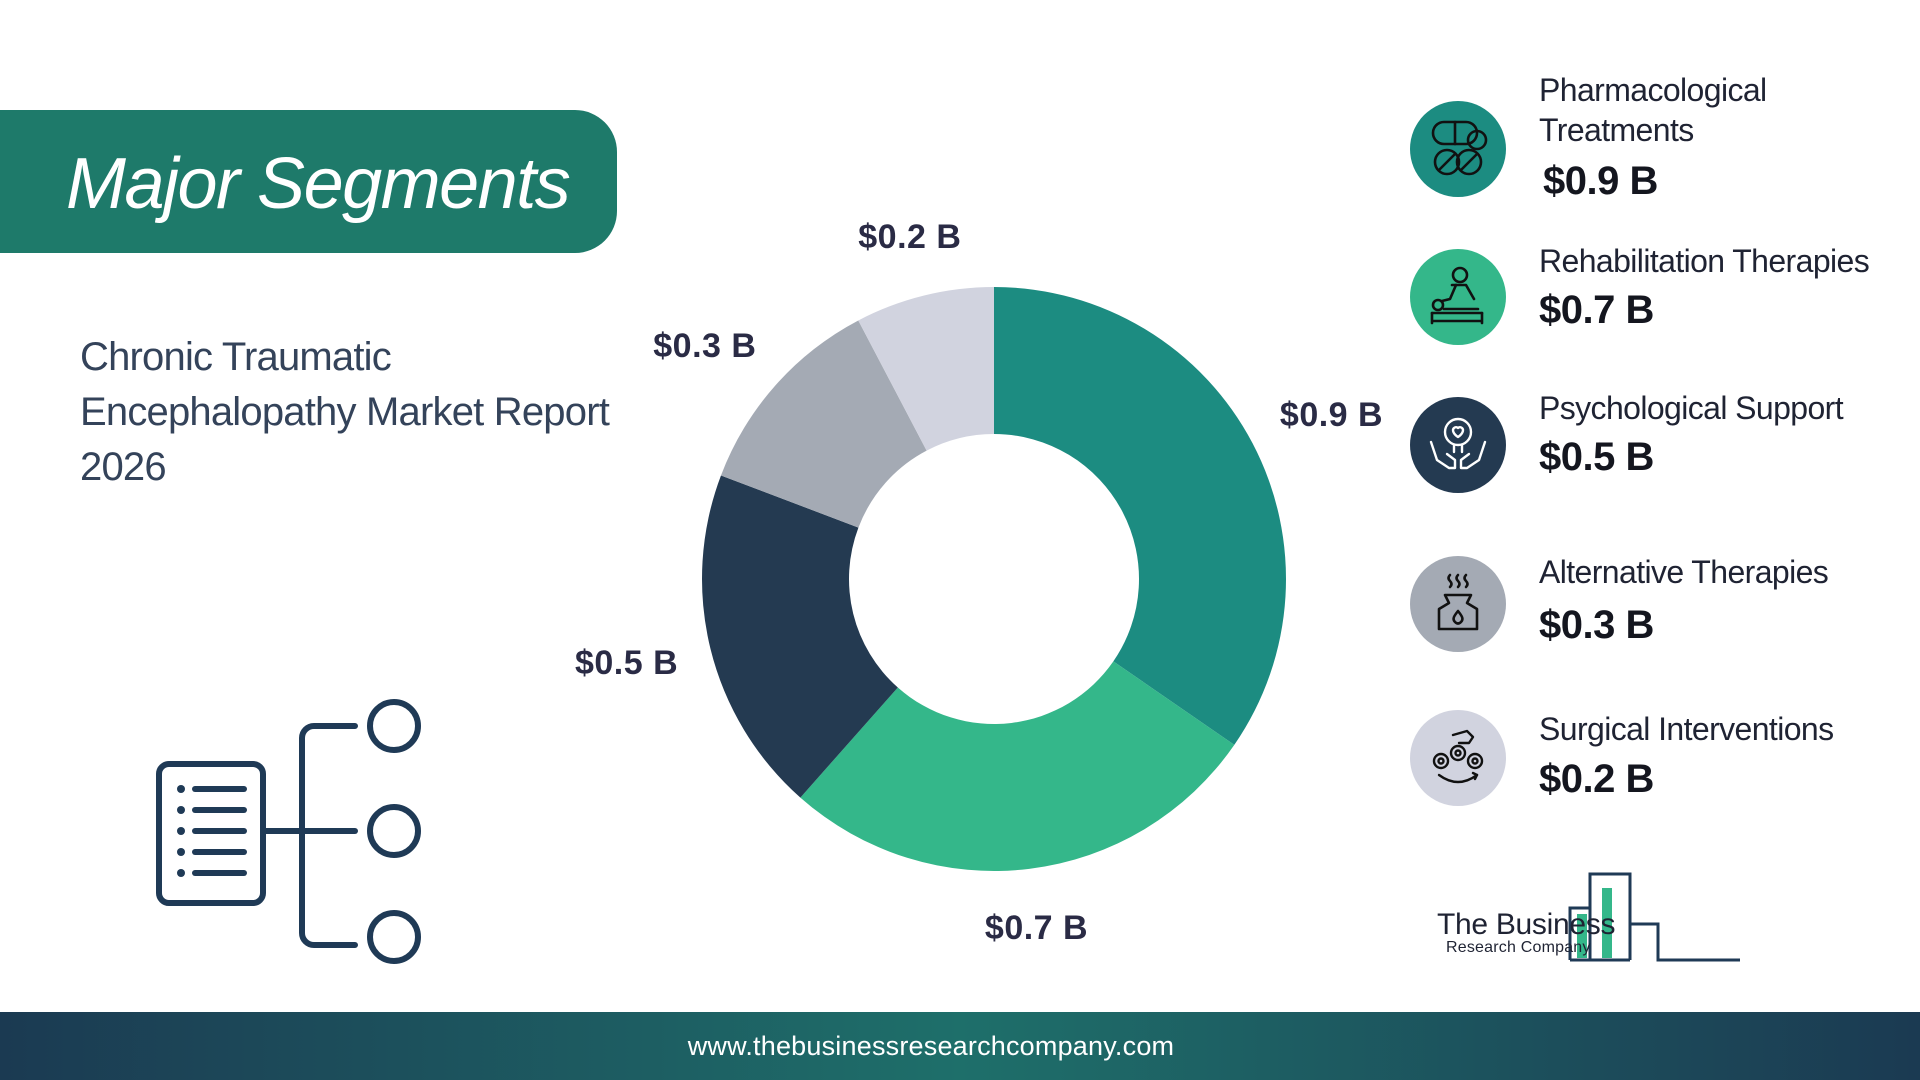 The width and height of the screenshot is (1920, 1080). What do you see at coordinates (626, 663) in the screenshot?
I see `data-label: $0.5 B` at bounding box center [626, 663].